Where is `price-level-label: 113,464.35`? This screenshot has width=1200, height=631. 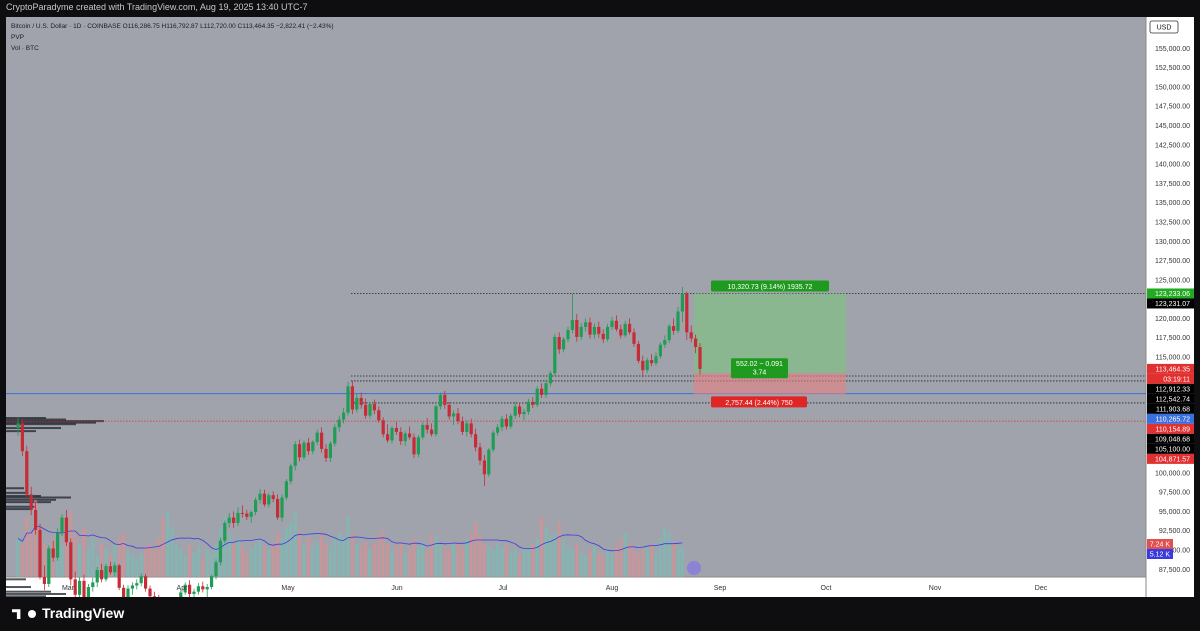 price-level-label: 113,464.35 is located at coordinates (1172, 369).